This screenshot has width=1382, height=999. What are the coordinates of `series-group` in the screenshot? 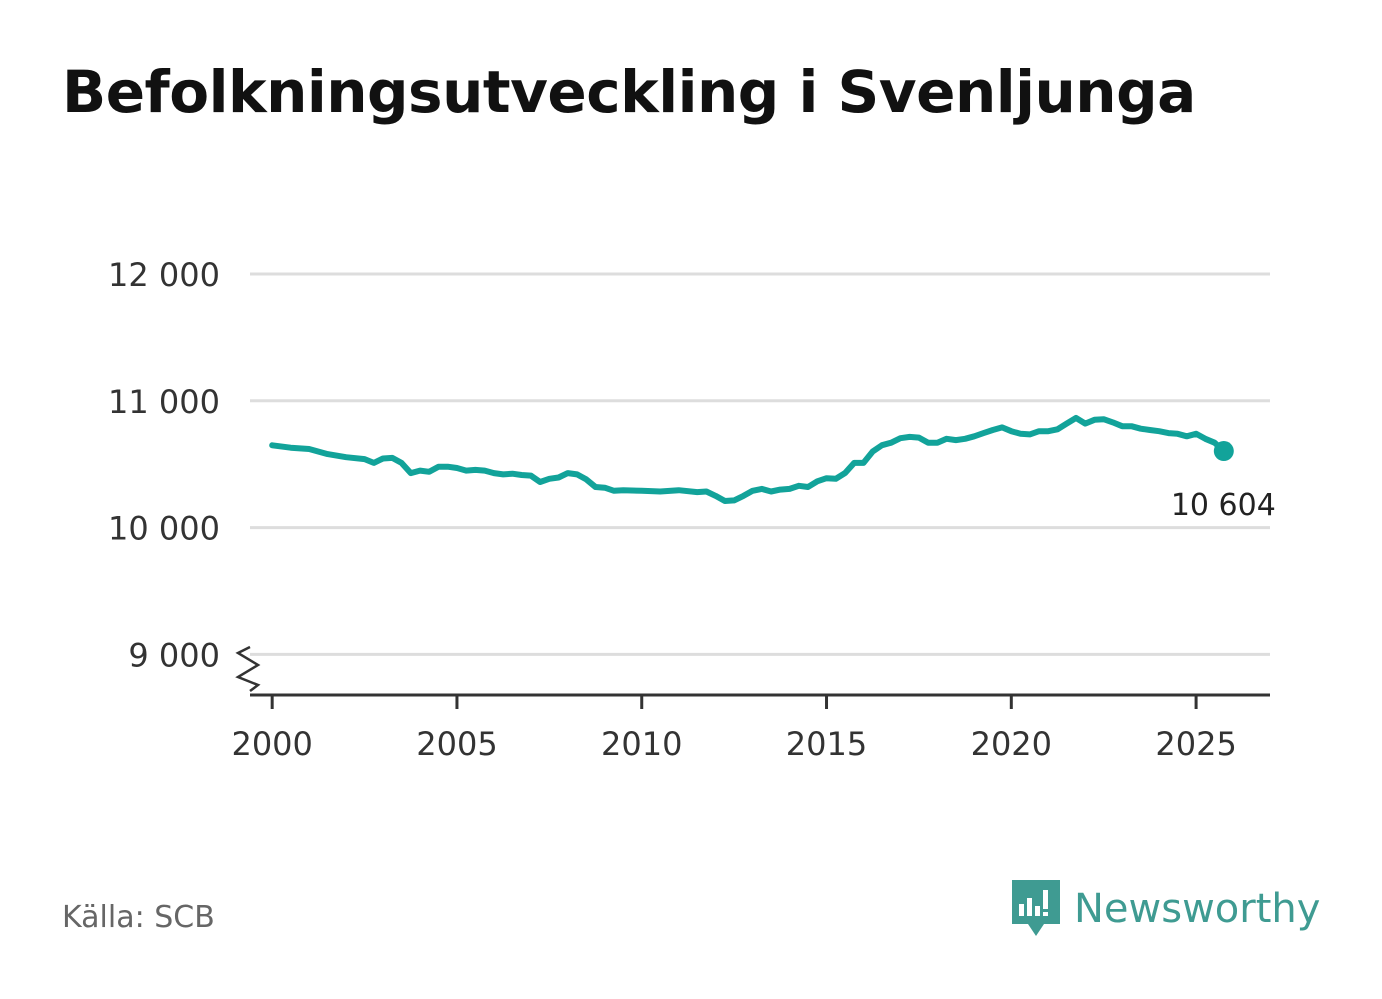 It's located at (751, 459).